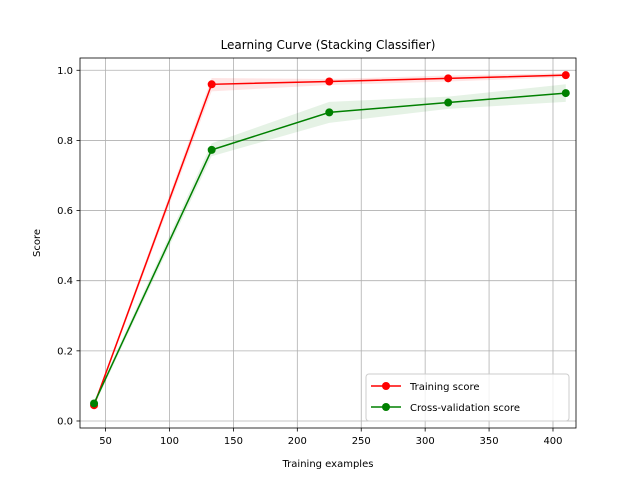 The width and height of the screenshot is (640, 480). Describe the element at coordinates (386, 407) in the screenshot. I see `legend-swatch-cv-marker` at that location.